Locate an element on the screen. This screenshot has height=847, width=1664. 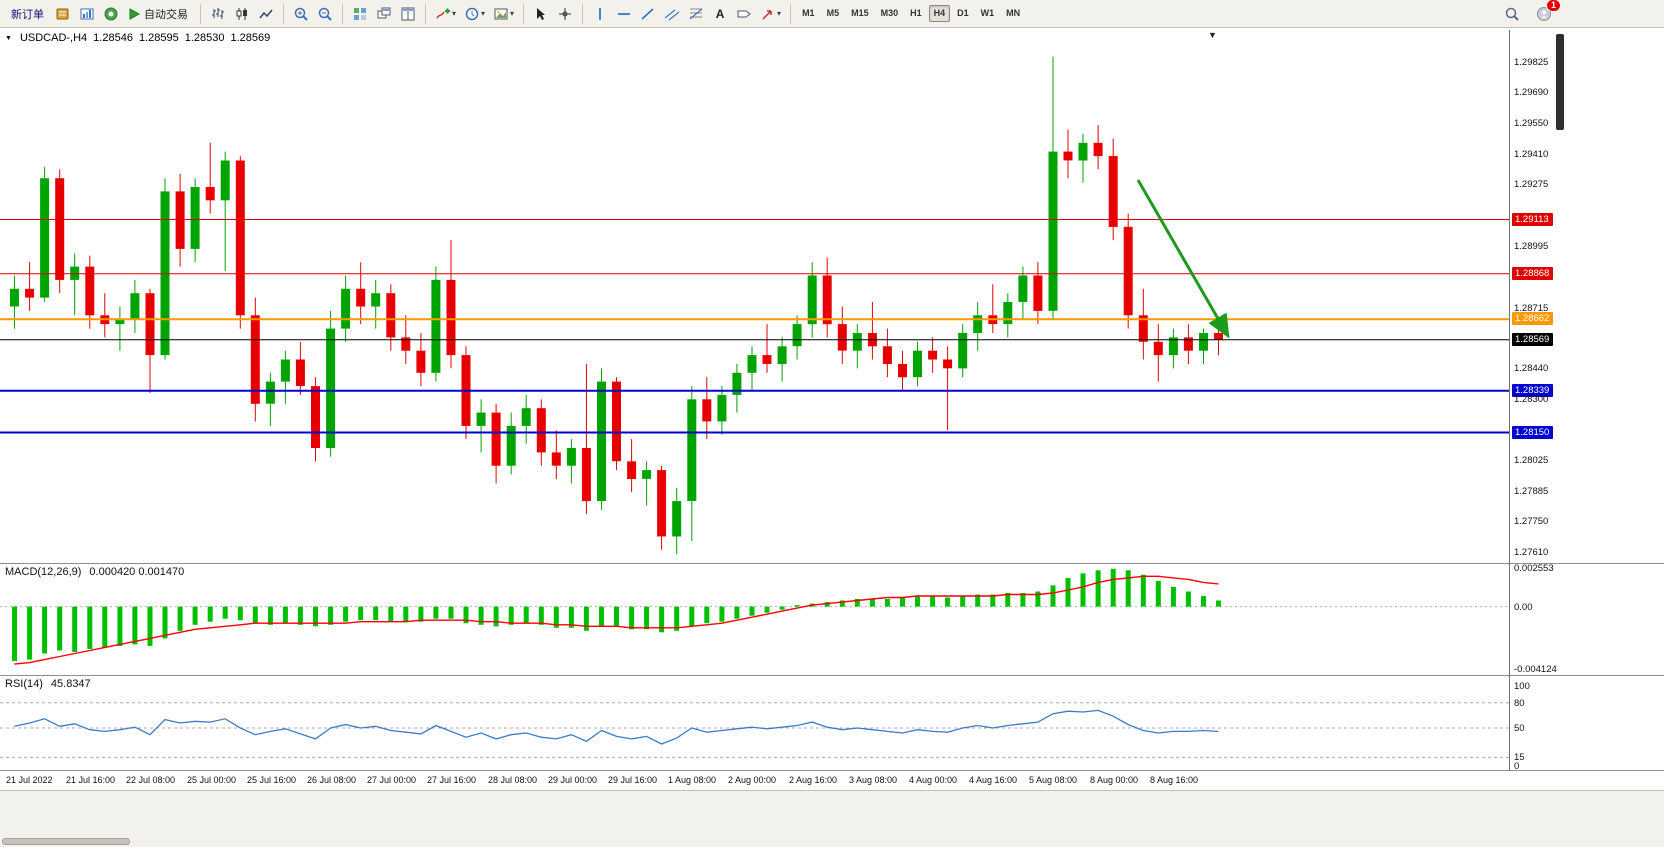
zoom-out-icon is located at coordinates (325, 14).